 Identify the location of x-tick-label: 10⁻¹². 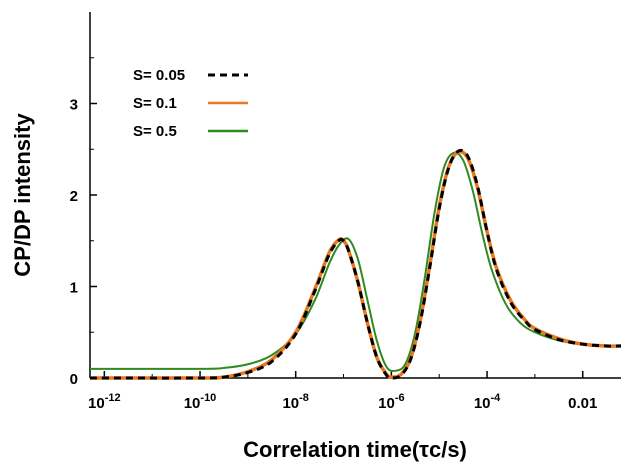
(104, 402).